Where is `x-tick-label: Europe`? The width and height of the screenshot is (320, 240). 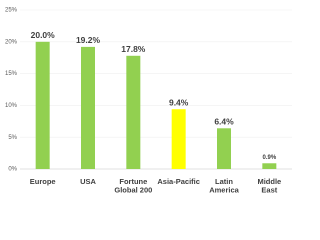
x-tick-label: Europe is located at coordinates (43, 181).